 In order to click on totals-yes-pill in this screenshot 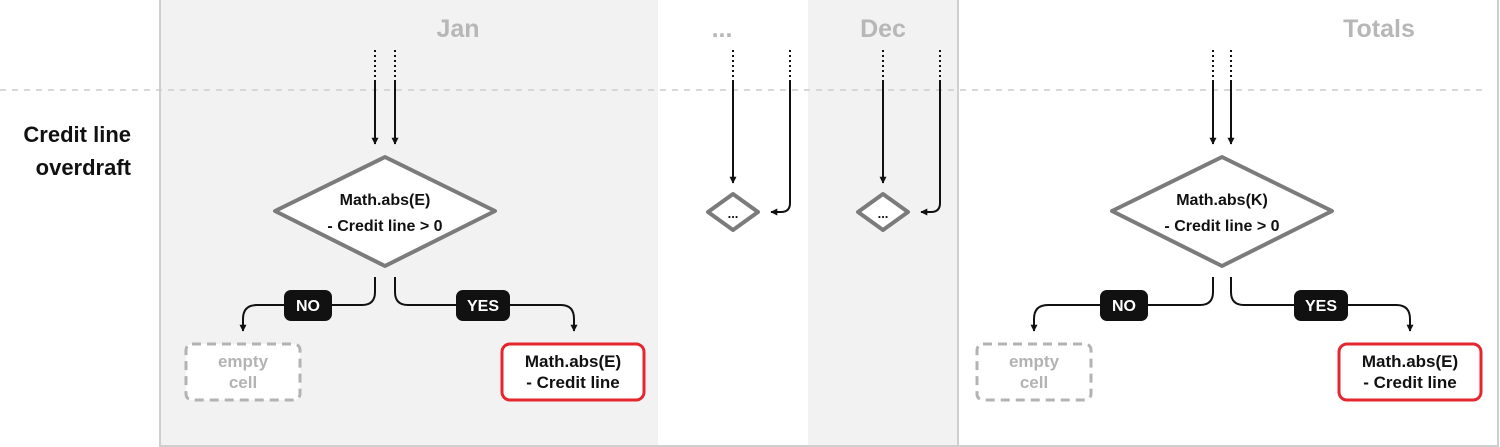, I will do `click(1321, 305)`.